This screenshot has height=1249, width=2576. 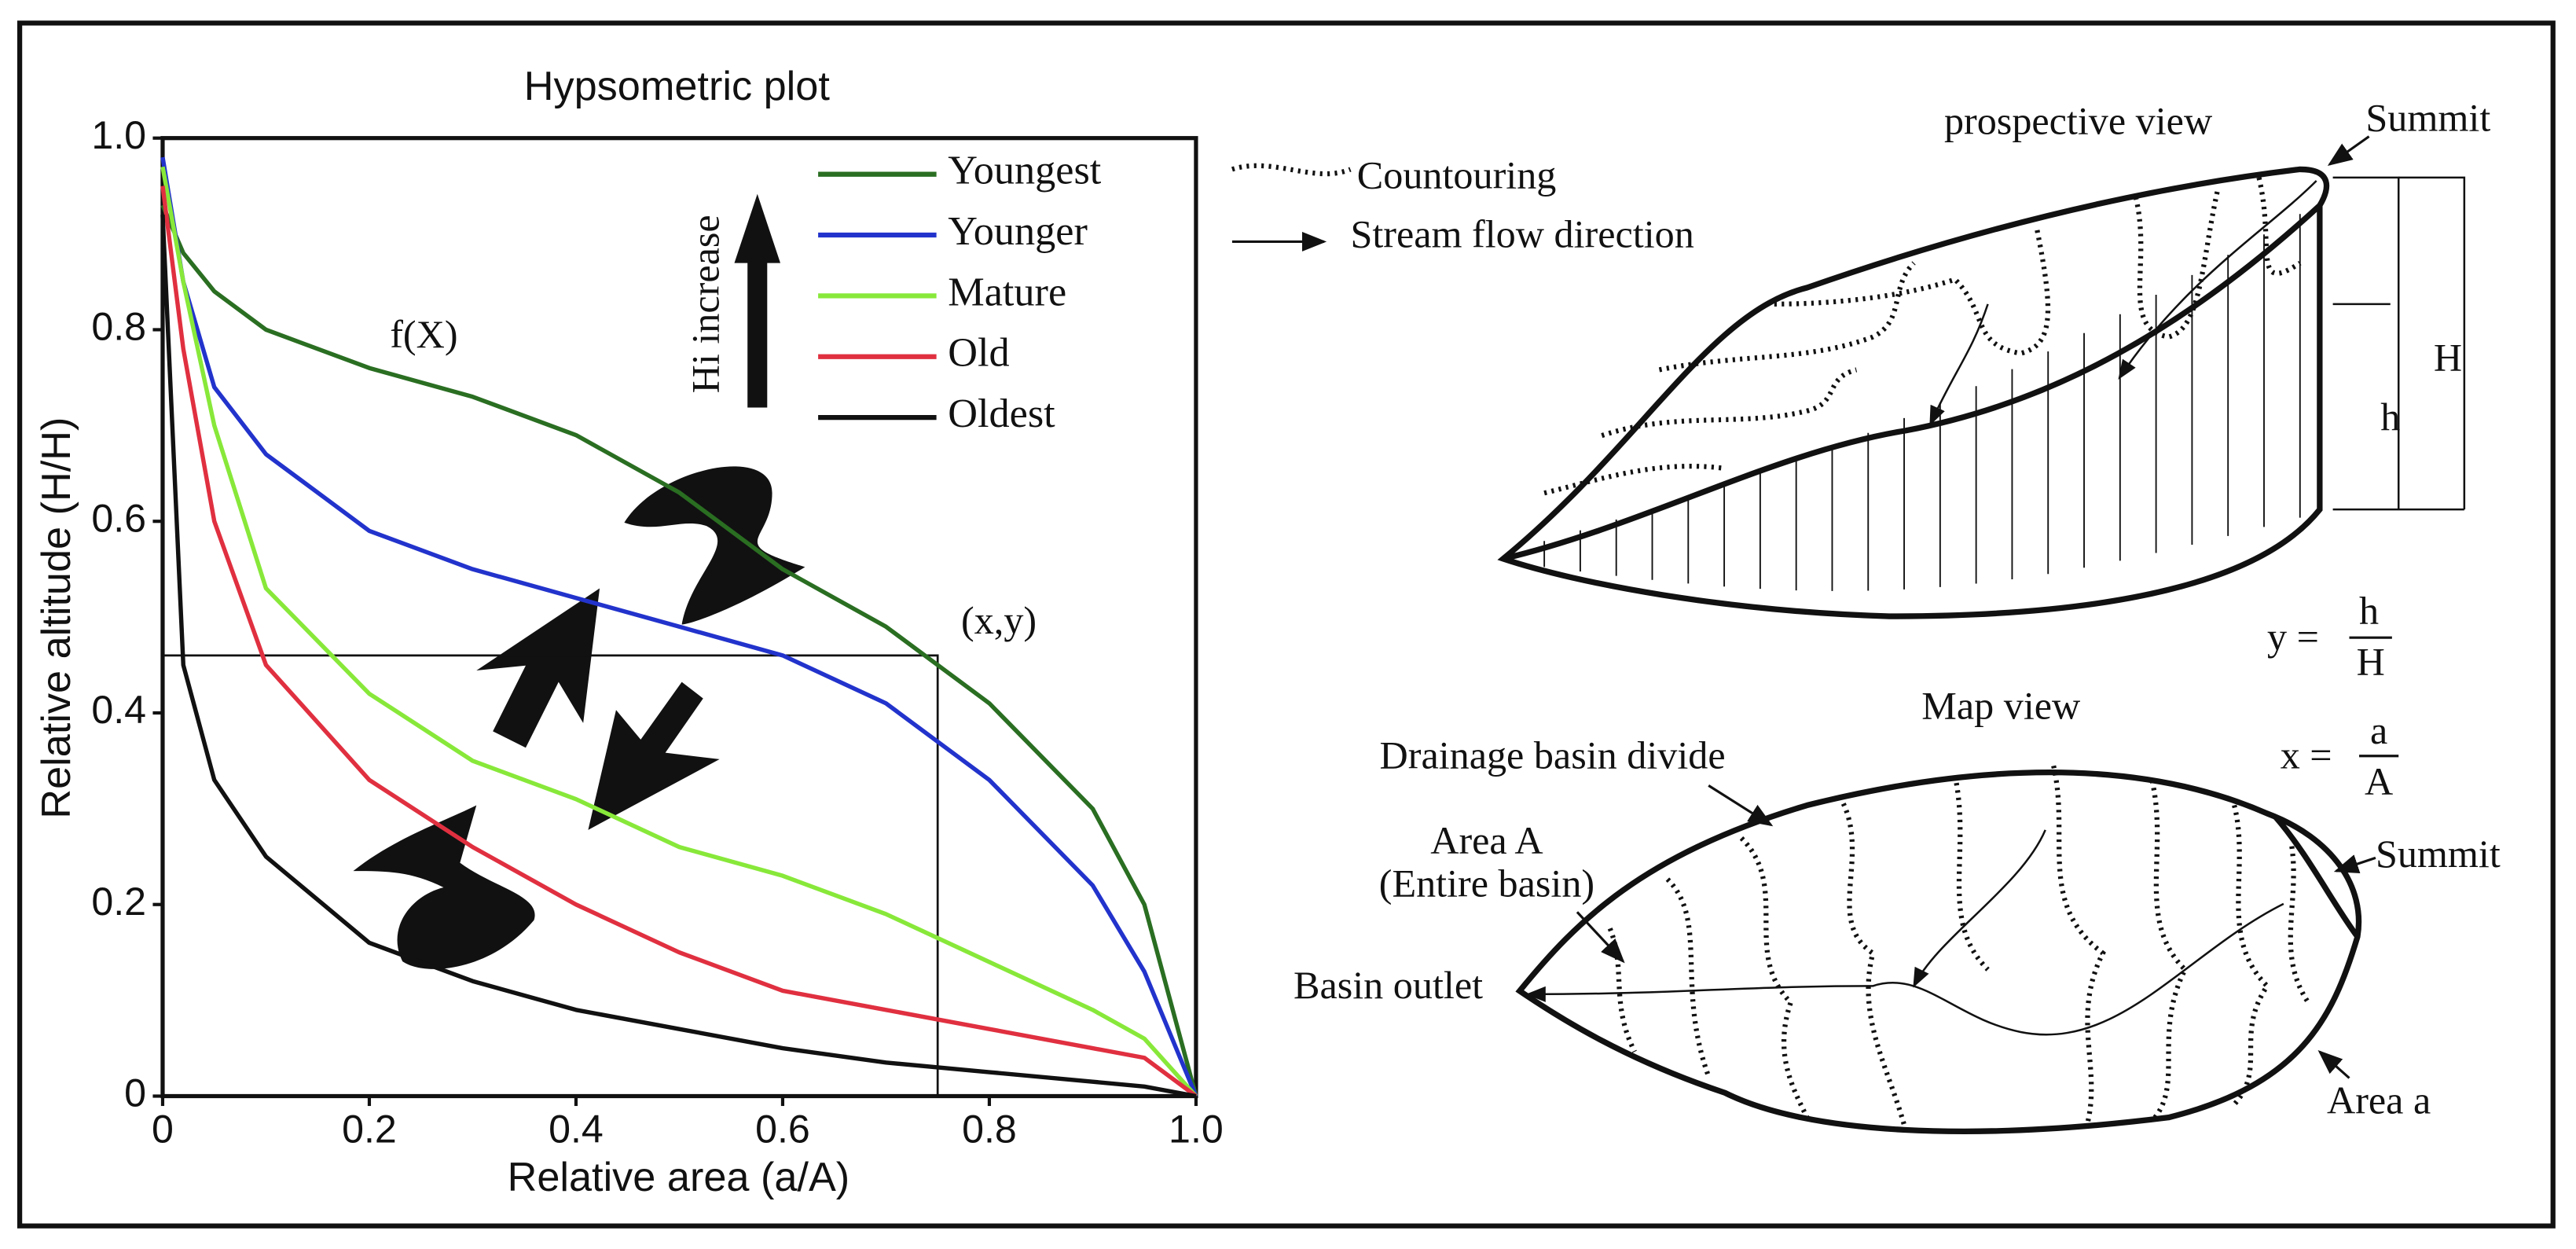 What do you see at coordinates (2078, 120) in the screenshot?
I see `view-title: prospective view` at bounding box center [2078, 120].